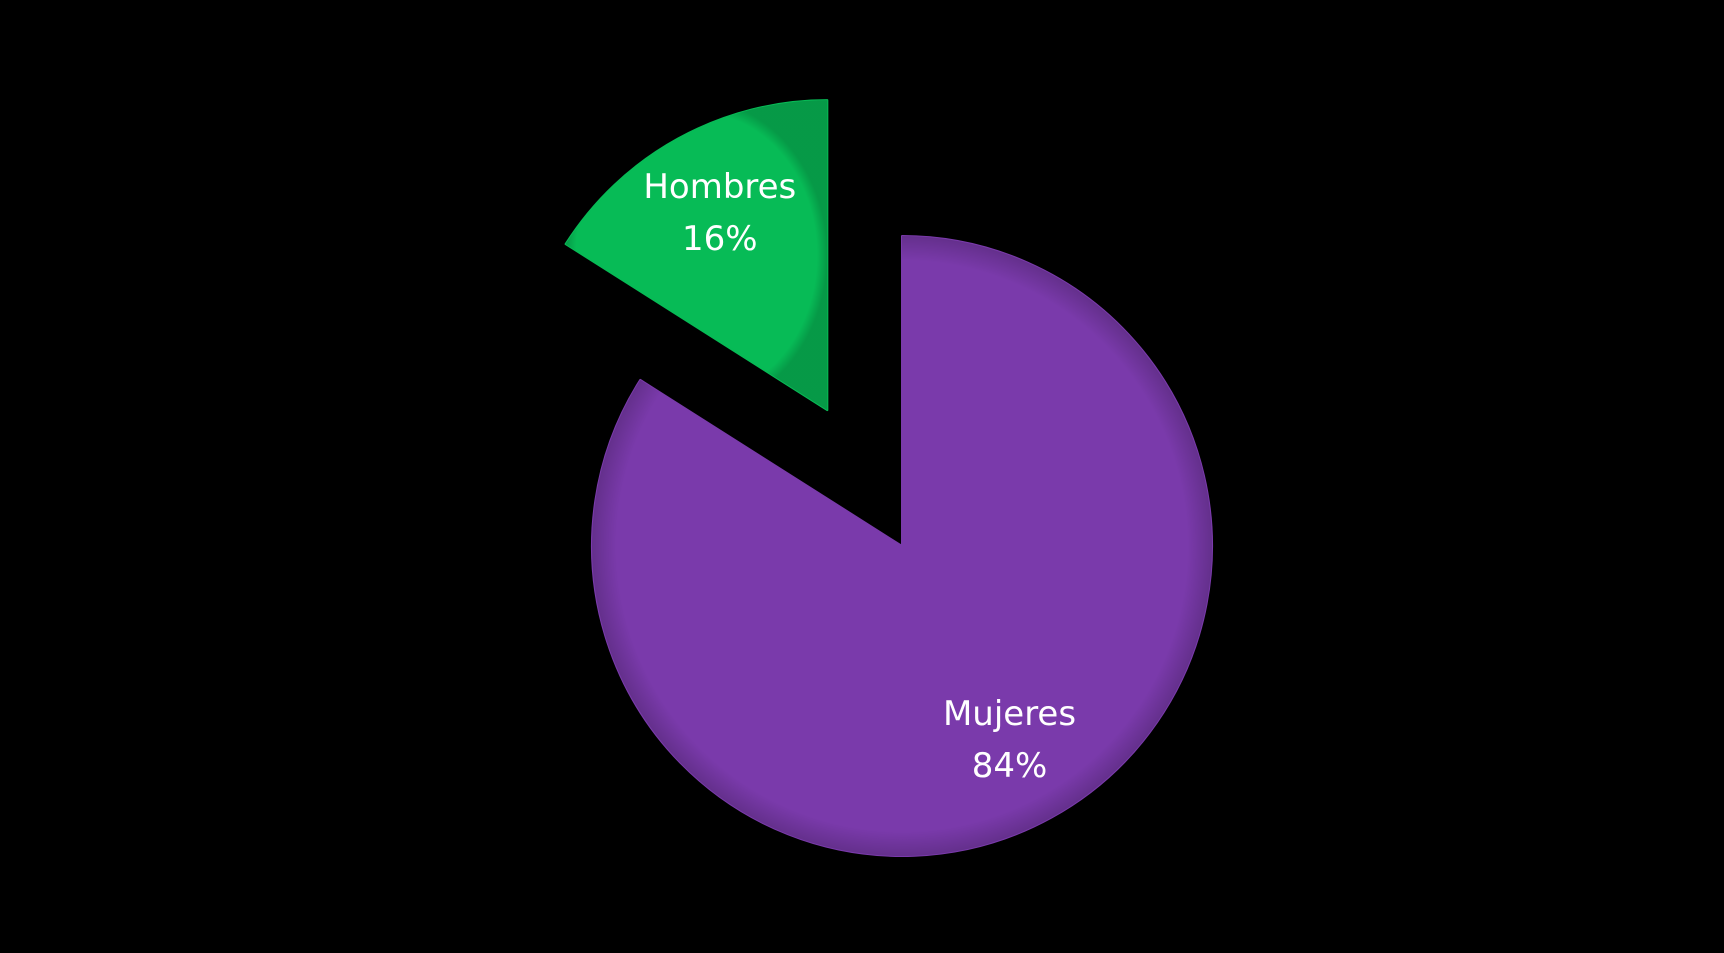 Image resolution: width=1724 pixels, height=953 pixels. Describe the element at coordinates (1010, 766) in the screenshot. I see `value-label: 84%` at that location.